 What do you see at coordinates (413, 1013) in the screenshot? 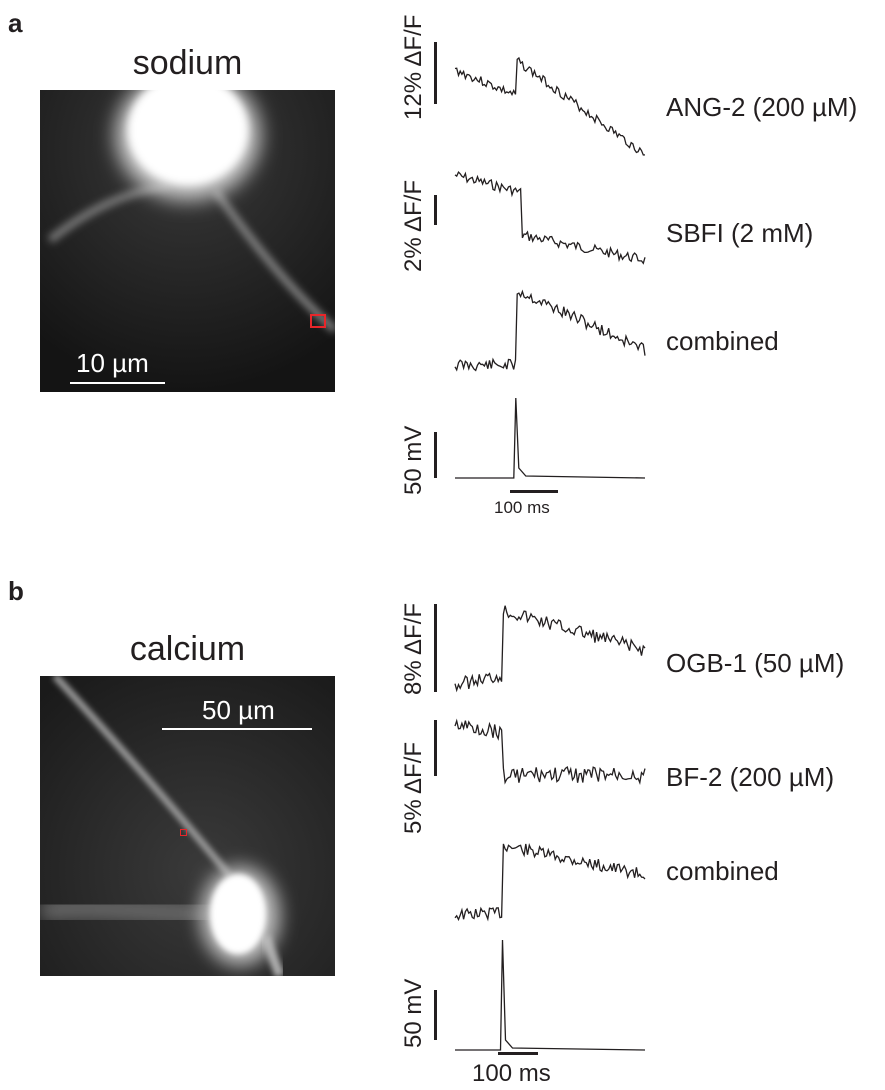
I see `voltage-scale-label-b: 50 mV` at bounding box center [413, 1013].